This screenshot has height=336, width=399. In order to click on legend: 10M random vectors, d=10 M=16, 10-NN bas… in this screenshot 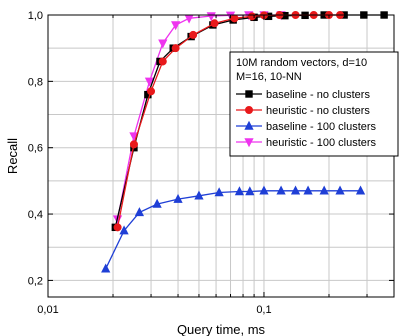, I will do `click(314, 104)`.